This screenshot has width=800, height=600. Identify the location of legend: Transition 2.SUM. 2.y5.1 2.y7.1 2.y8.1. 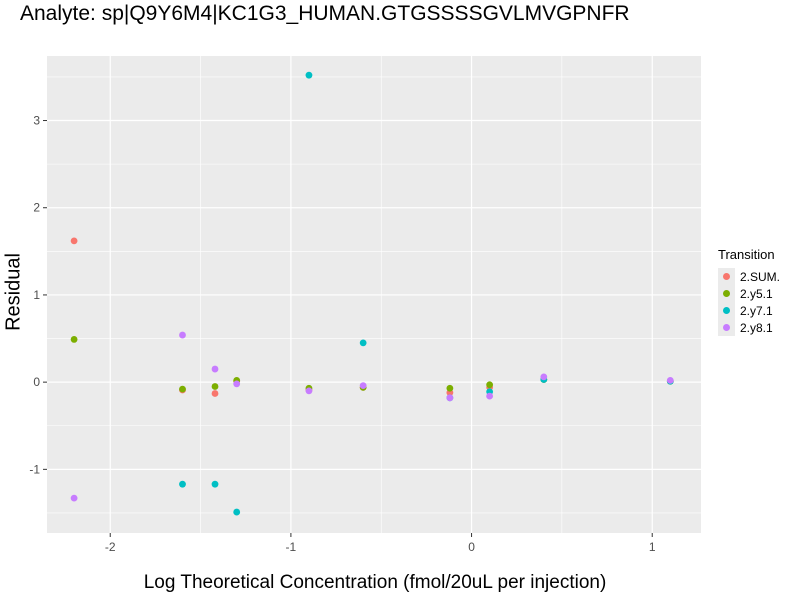
(749, 291).